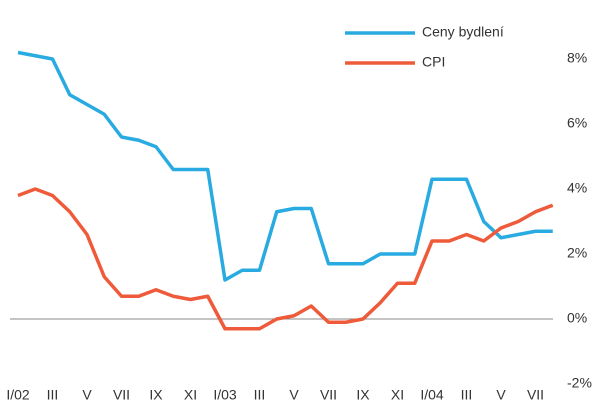  Describe the element at coordinates (577, 188) in the screenshot. I see `y-tick-label: 4%` at that location.